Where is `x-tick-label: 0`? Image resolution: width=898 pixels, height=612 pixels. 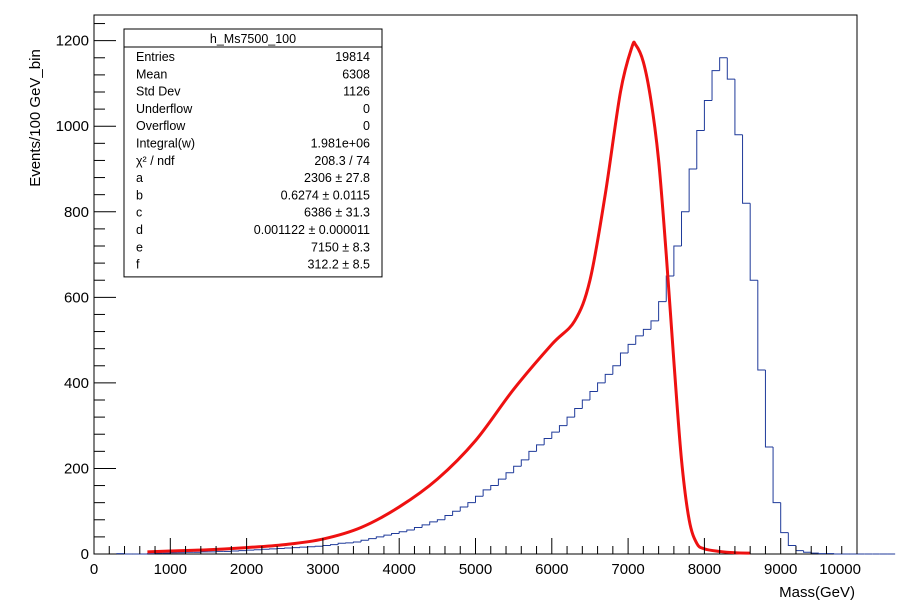 x-tick-label: 0 is located at coordinates (94, 569).